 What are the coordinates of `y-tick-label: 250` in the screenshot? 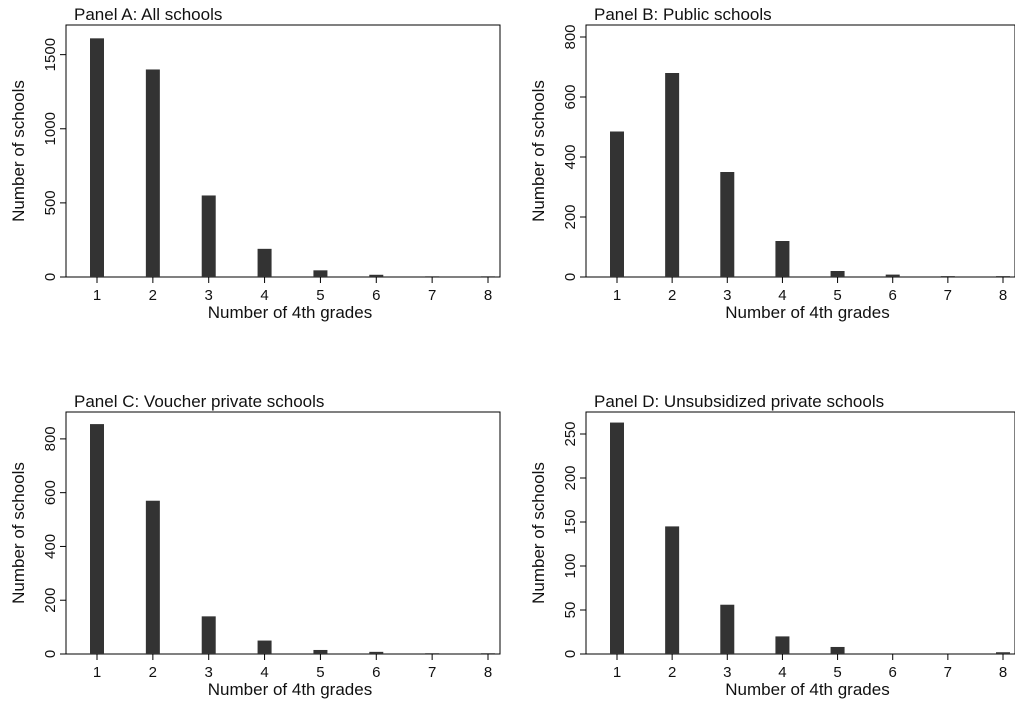 It's located at (570, 433).